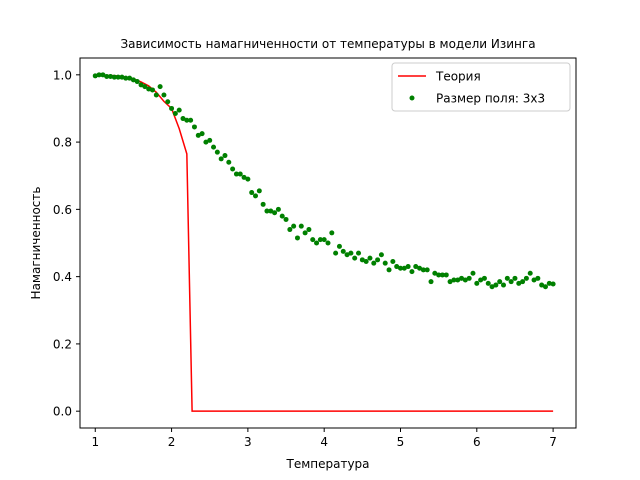 The image size is (640, 480). I want to click on x-tick-label: 2, so click(172, 442).